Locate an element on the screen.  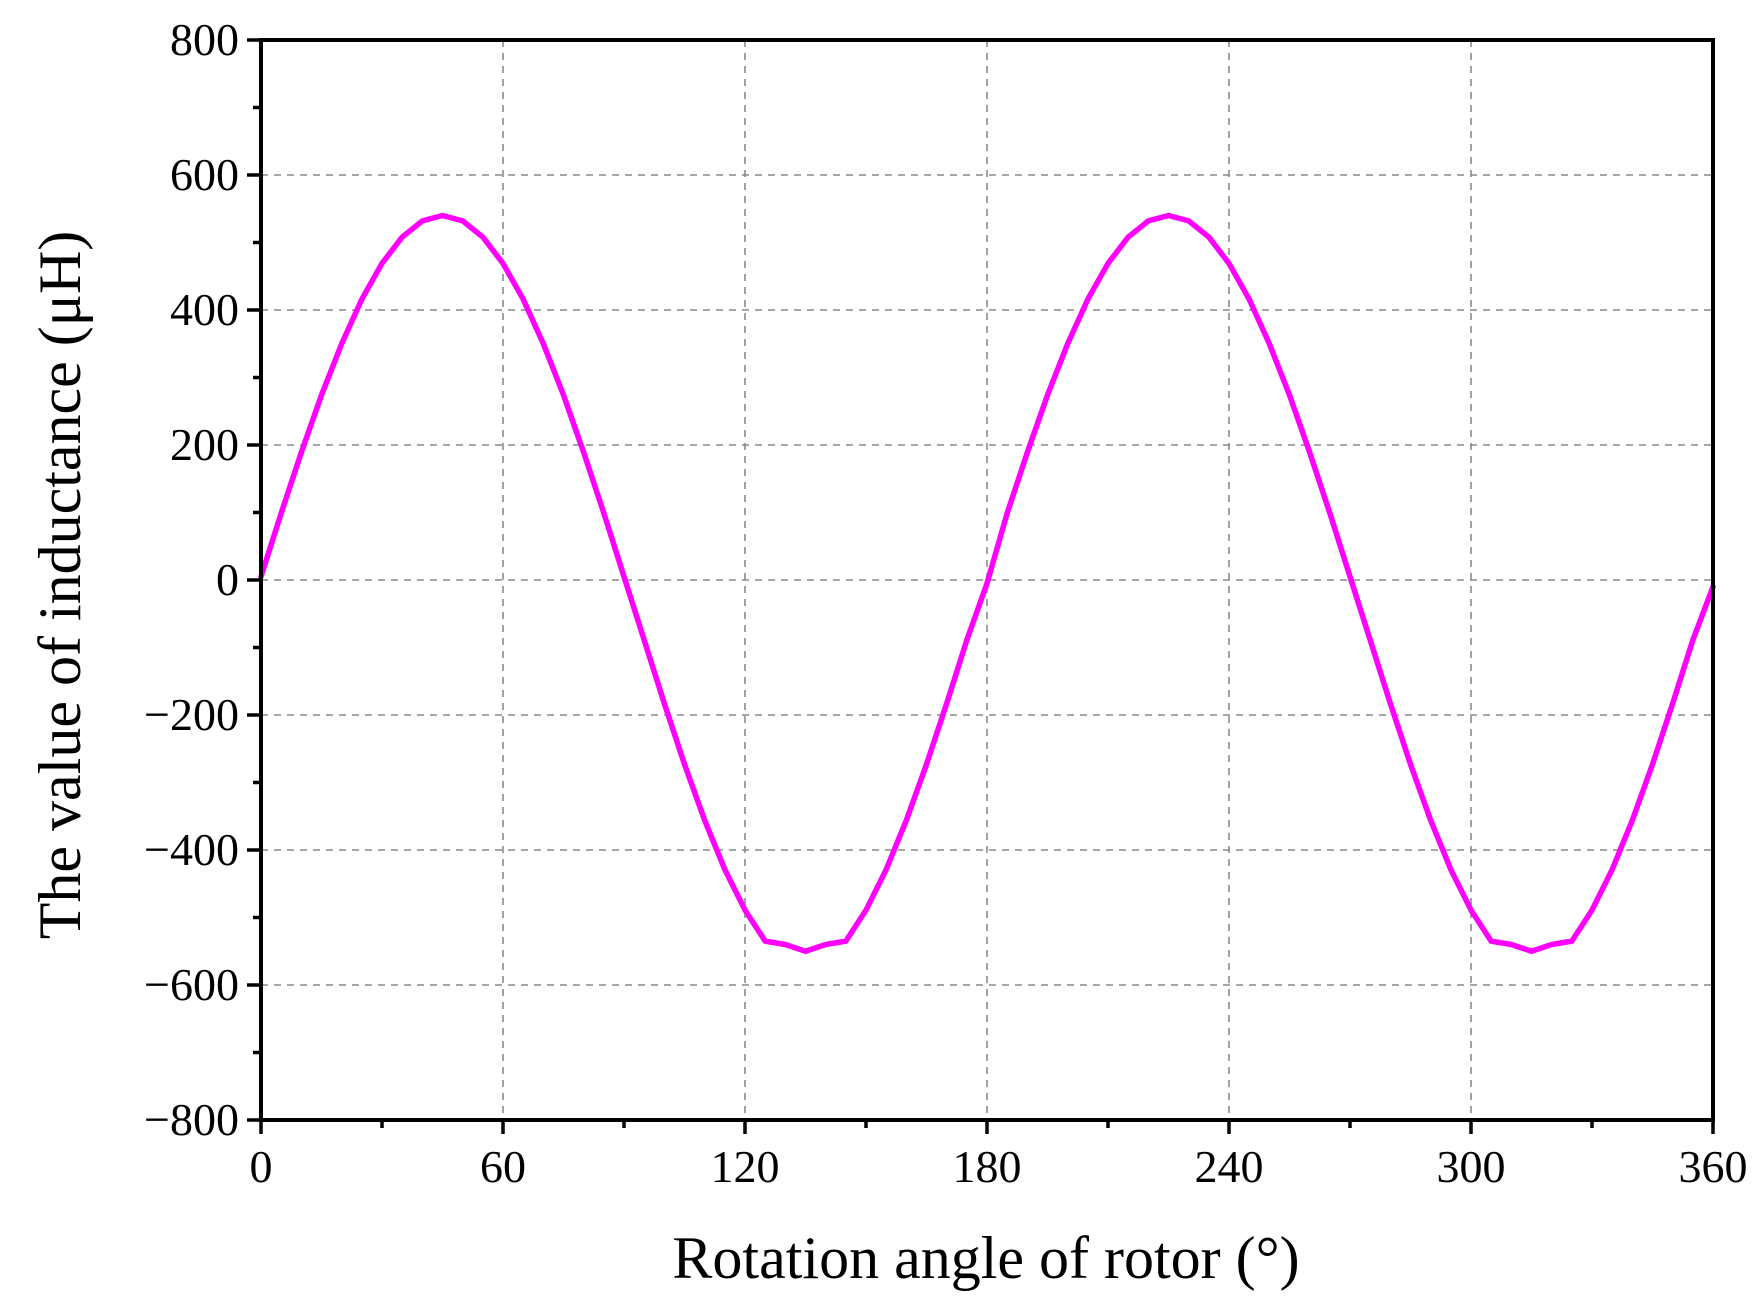
y-tick-label: −600 is located at coordinates (191, 984).